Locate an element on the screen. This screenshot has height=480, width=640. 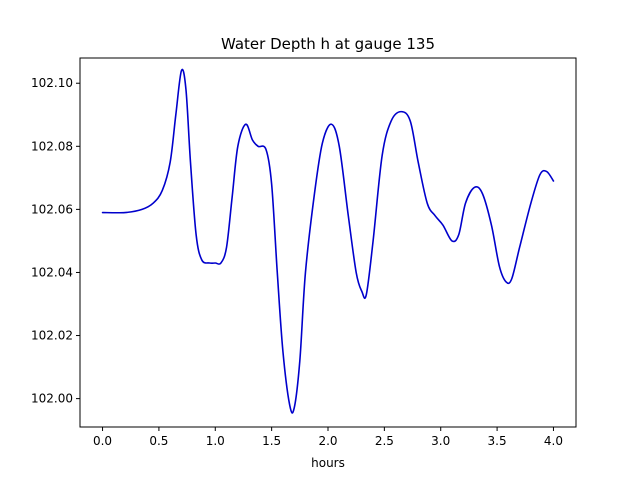
y-tick-label: 102.02 is located at coordinates (52, 336).